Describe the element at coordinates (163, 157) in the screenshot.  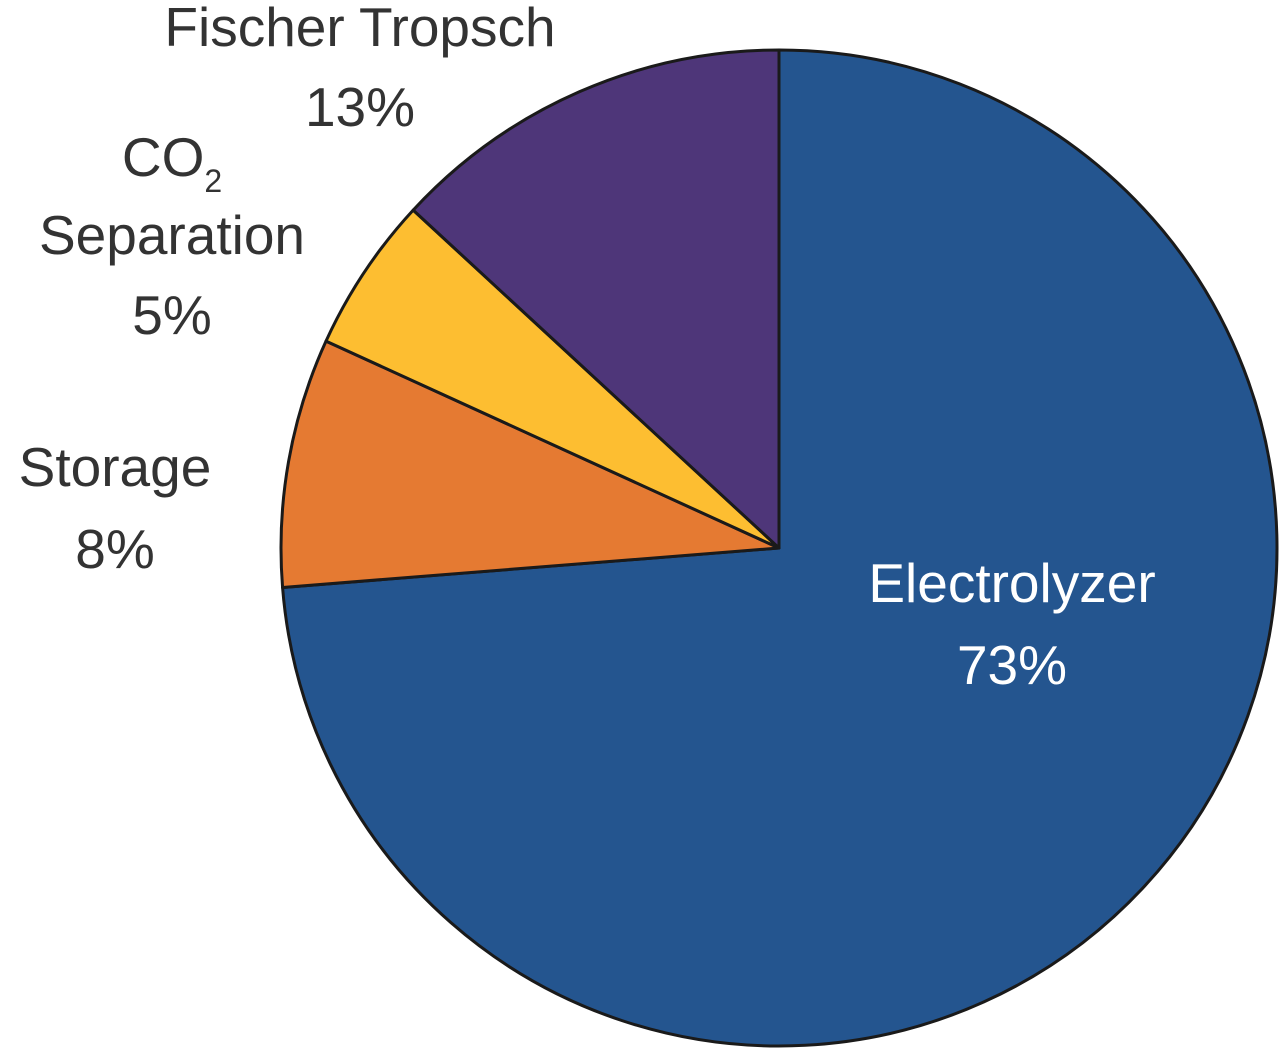
I see `co2-main-text: CO` at that location.